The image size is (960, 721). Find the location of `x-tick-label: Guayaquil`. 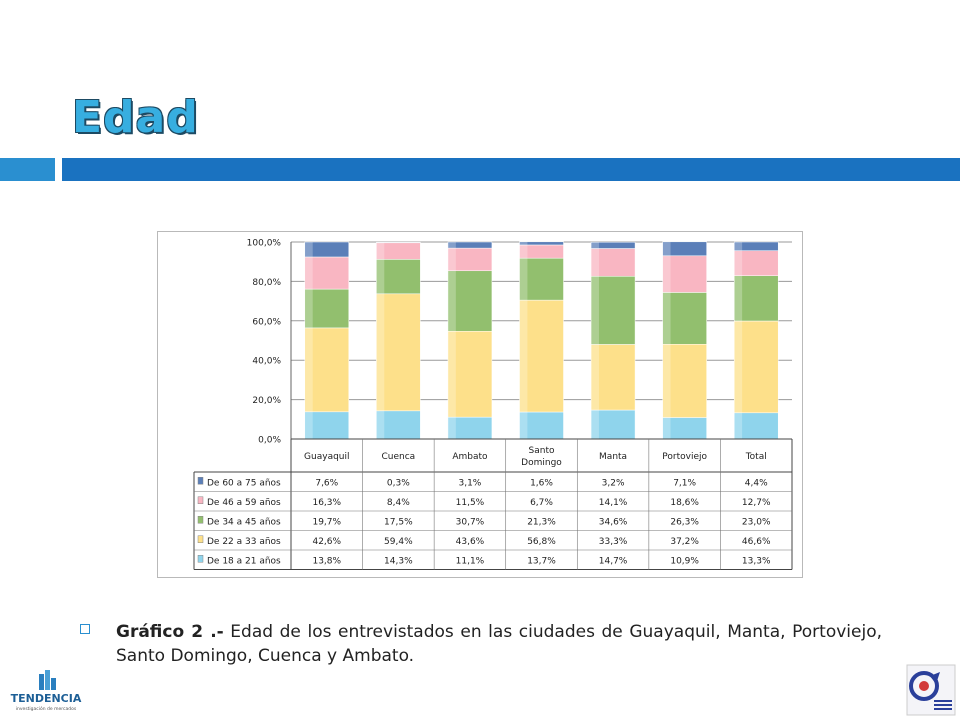

x-tick-label: Guayaquil is located at coordinates (326, 457).